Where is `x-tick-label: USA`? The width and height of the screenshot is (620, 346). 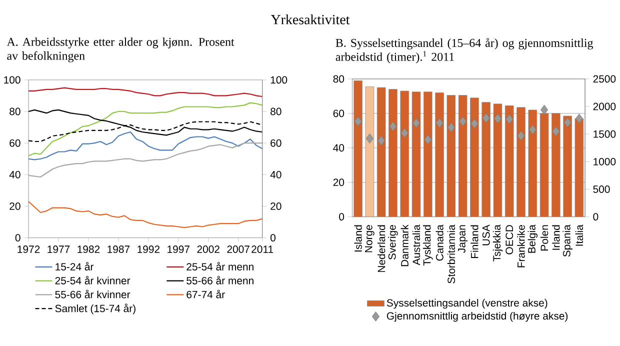 x-tick-label: USA is located at coordinates (486, 235).